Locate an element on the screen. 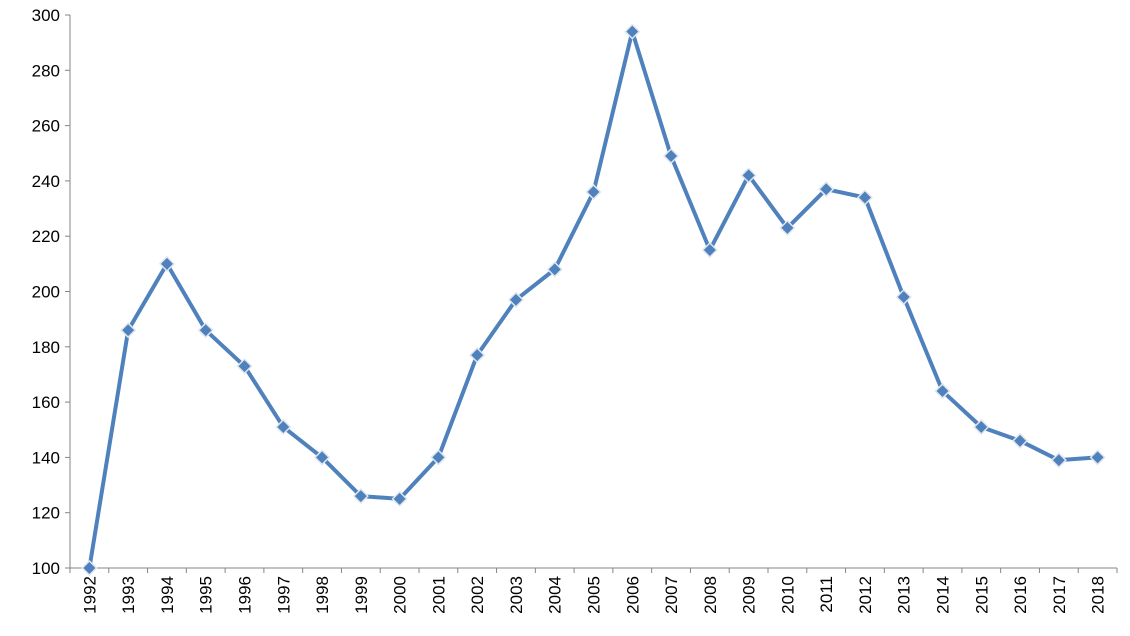 The height and width of the screenshot is (636, 1130). x-tick-label: 1996 is located at coordinates (245, 595).